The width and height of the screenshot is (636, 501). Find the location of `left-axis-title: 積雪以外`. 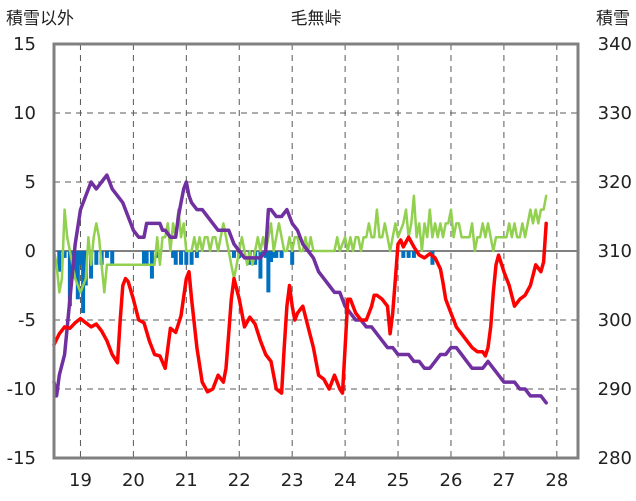

left-axis-title: 積雪以外 is located at coordinates (40, 19).